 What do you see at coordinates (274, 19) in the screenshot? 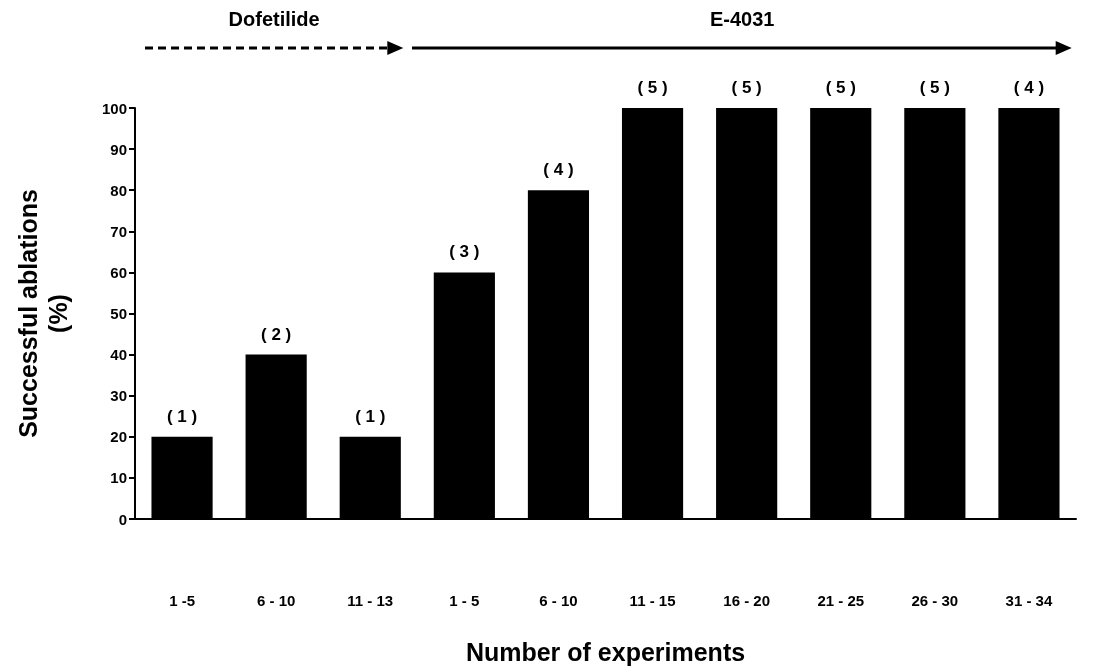
I see `text: Dofetilide` at bounding box center [274, 19].